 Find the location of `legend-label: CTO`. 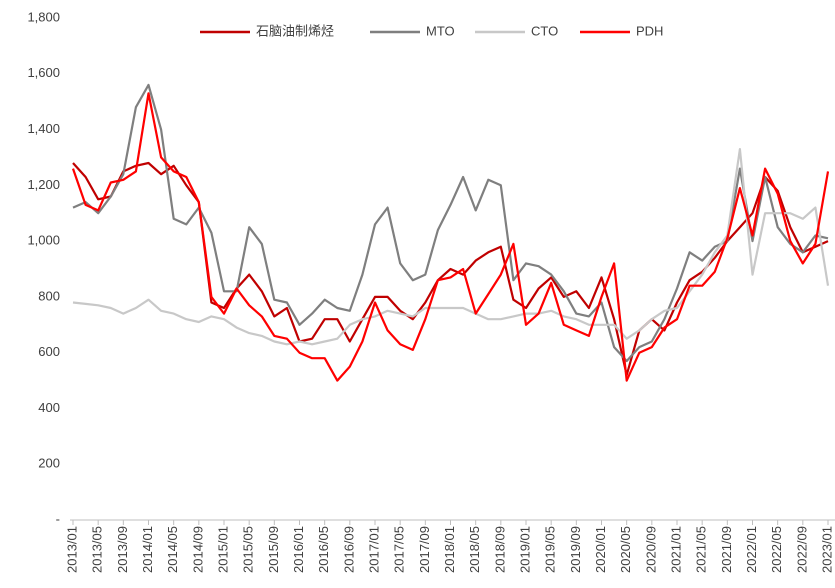

legend-label: CTO is located at coordinates (544, 30).